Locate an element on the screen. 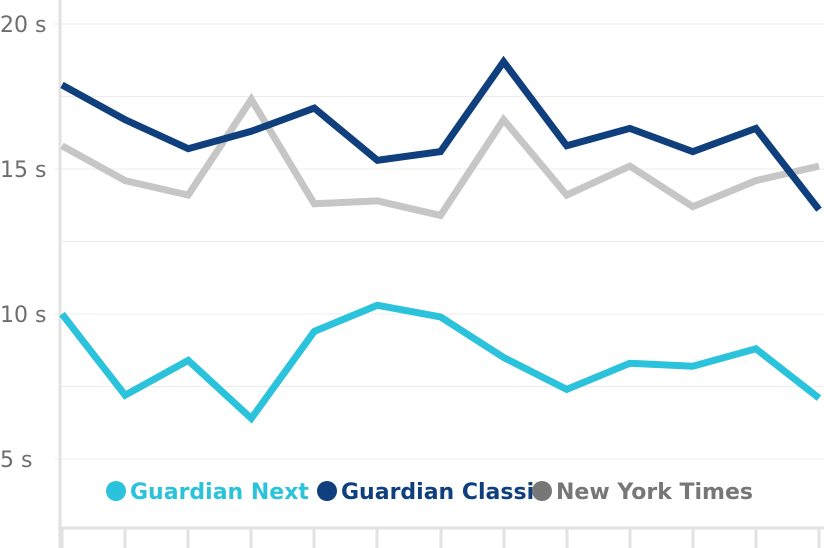  y-tick-label: 5 s is located at coordinates (16, 460).